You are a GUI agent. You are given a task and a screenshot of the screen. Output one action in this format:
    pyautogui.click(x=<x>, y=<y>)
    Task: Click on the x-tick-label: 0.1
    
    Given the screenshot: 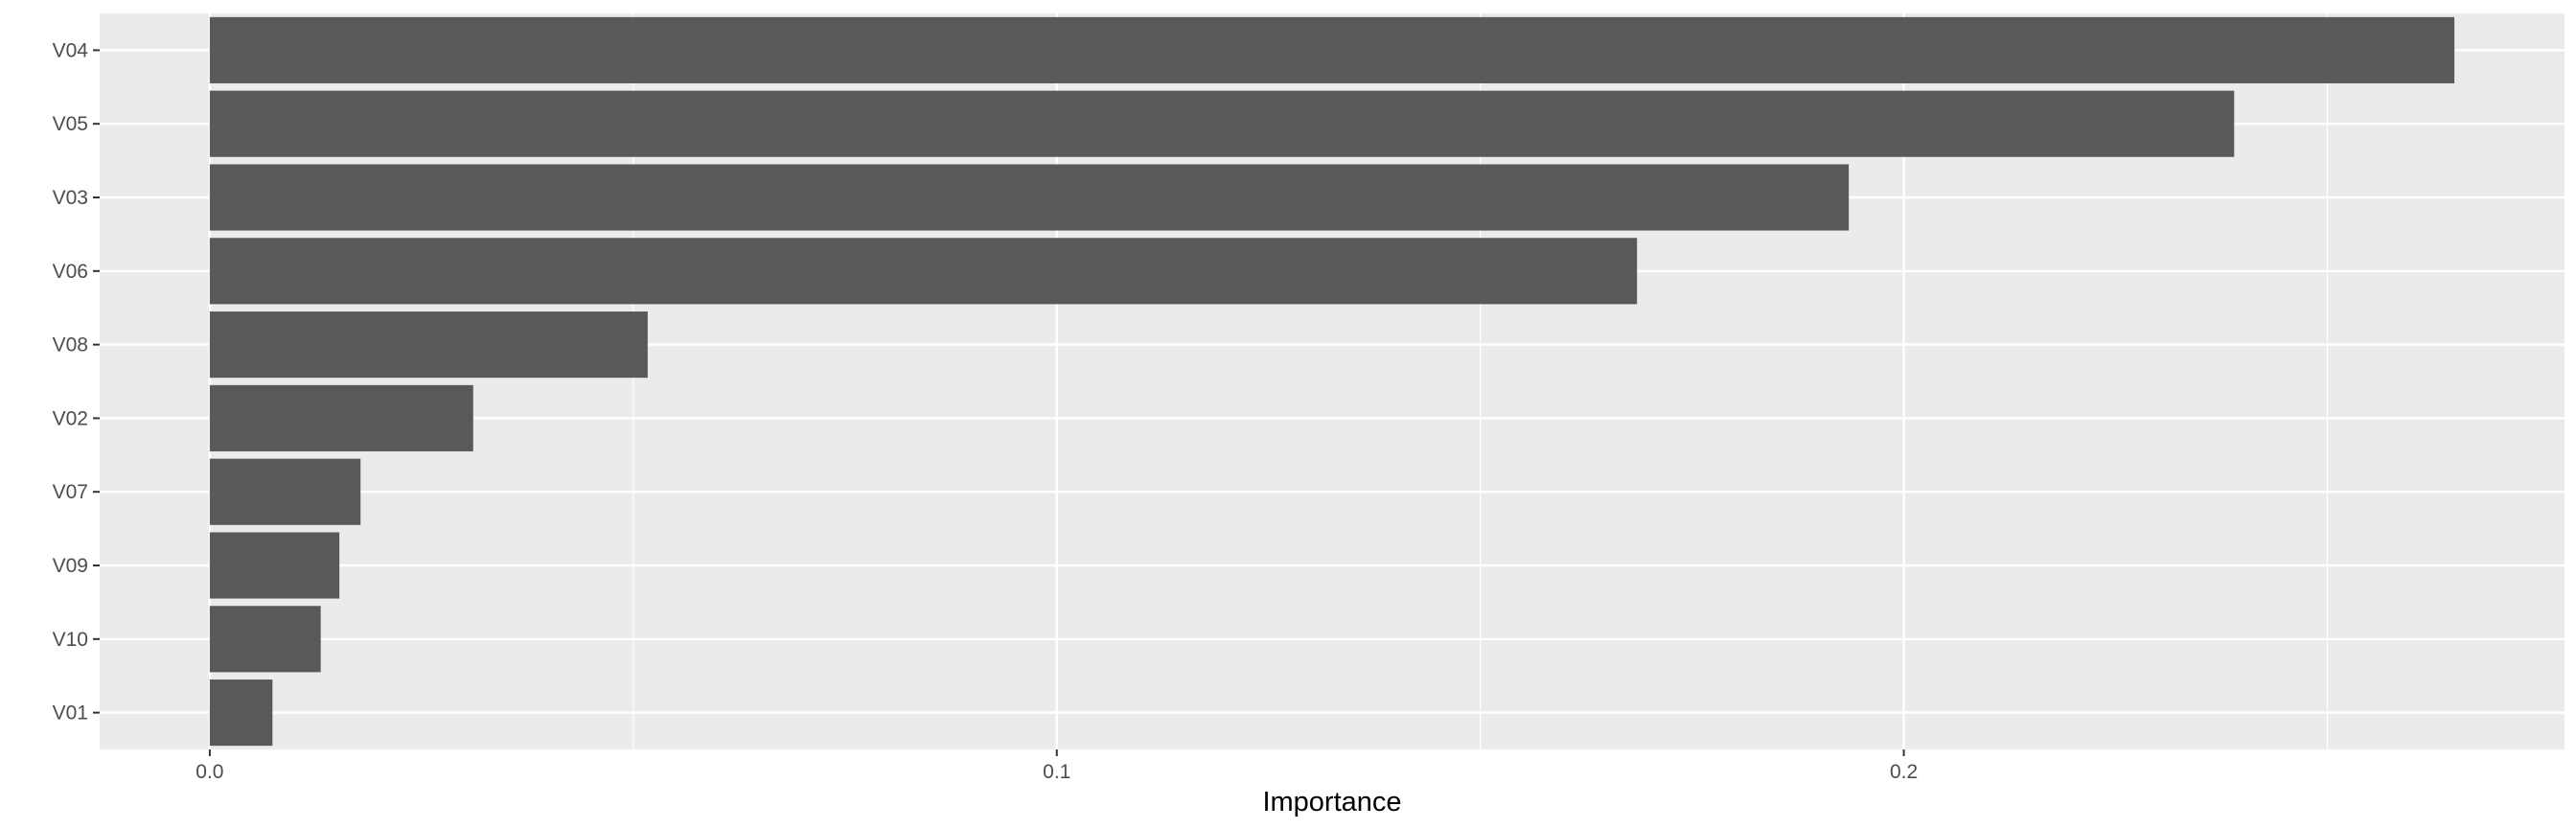 What is the action you would take?
    pyautogui.click(x=1056, y=772)
    